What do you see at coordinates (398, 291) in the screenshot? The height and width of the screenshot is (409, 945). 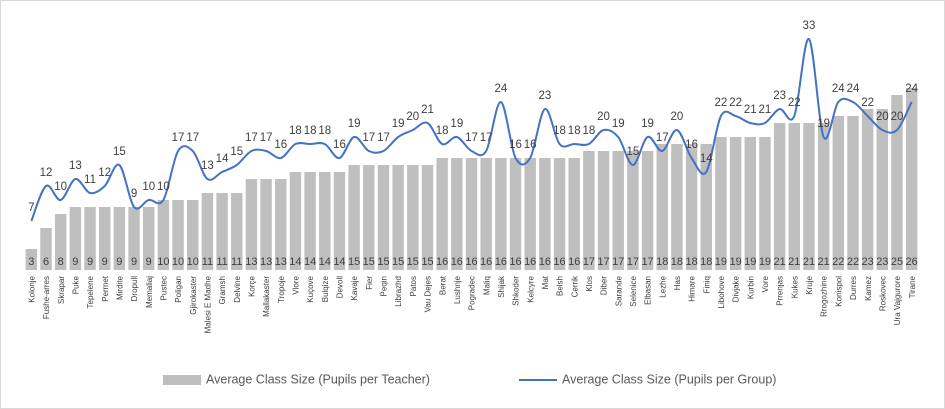 I see `x-tick-label: Librazhd` at bounding box center [398, 291].